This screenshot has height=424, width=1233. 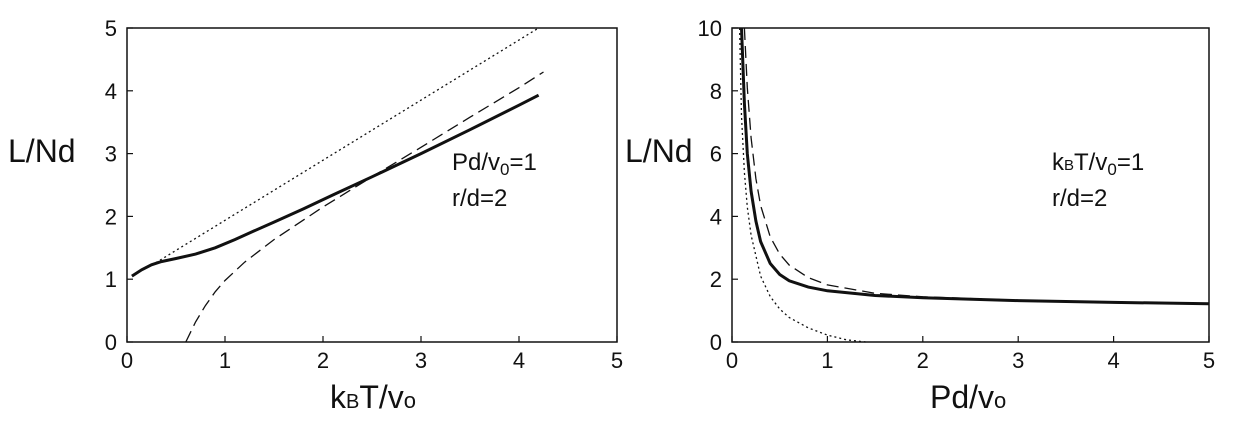 I want to click on right-x-tick-label: 1, so click(x=827, y=360).